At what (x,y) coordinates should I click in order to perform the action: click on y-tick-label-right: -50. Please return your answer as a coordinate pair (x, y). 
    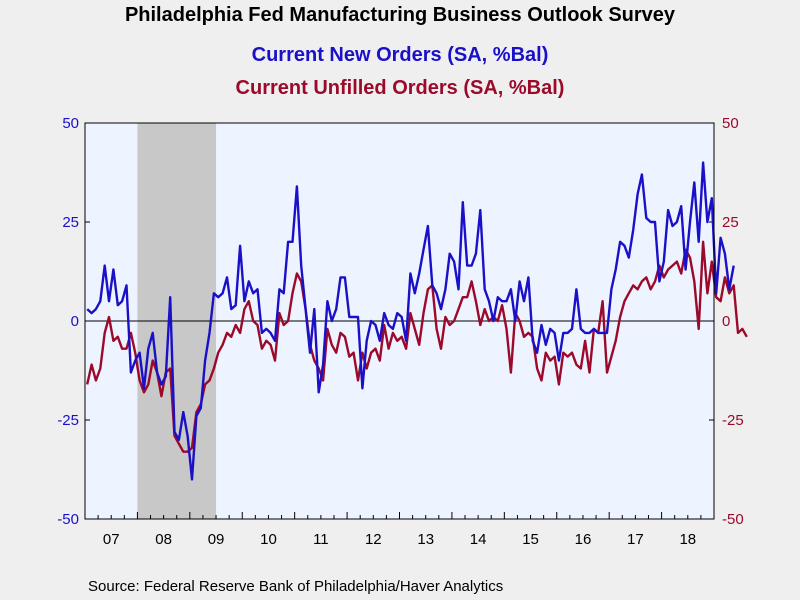
    Looking at the image, I should click on (733, 519).